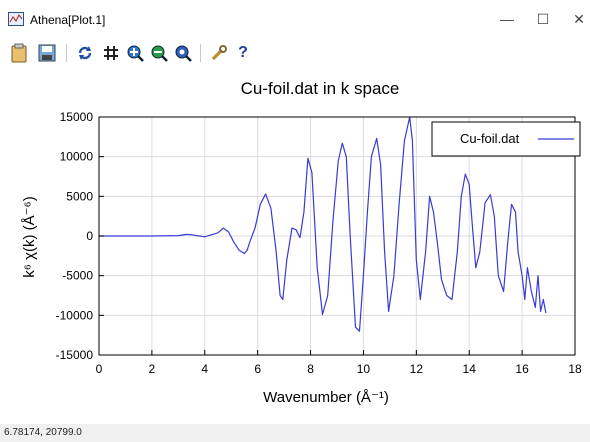 The image size is (590, 442). I want to click on clipboard-icon, so click(19, 53).